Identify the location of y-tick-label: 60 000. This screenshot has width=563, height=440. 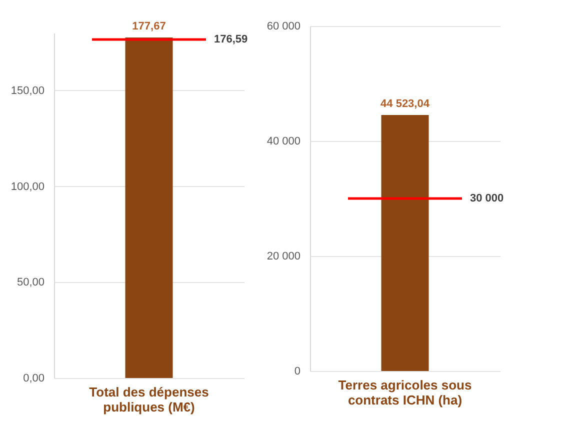
(283, 26).